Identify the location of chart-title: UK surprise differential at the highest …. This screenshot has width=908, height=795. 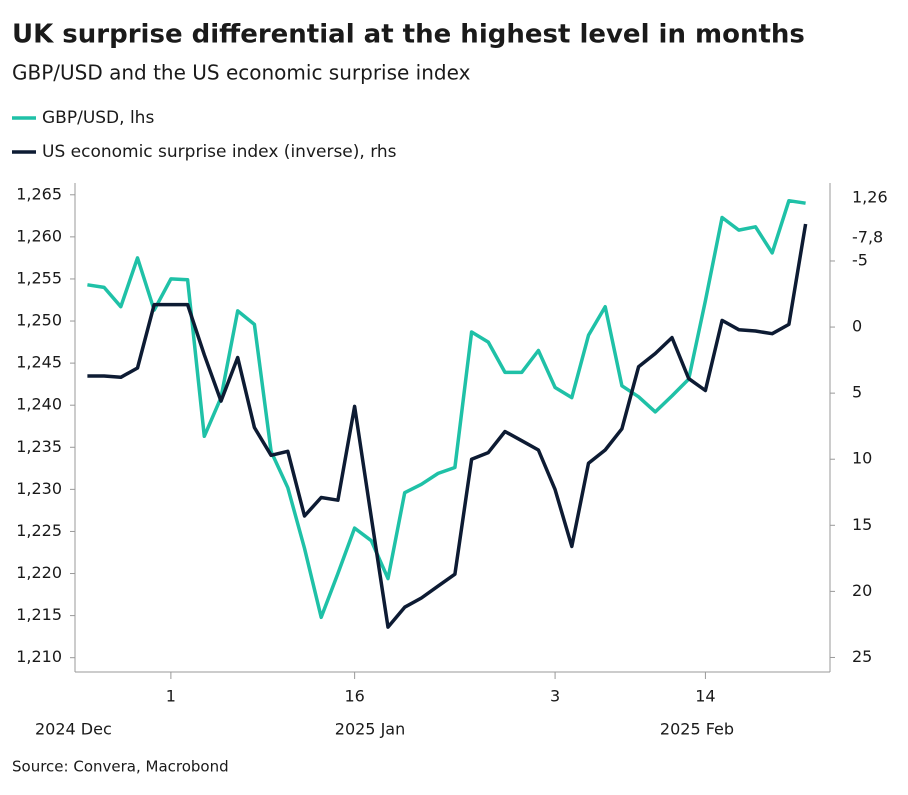
(408, 35).